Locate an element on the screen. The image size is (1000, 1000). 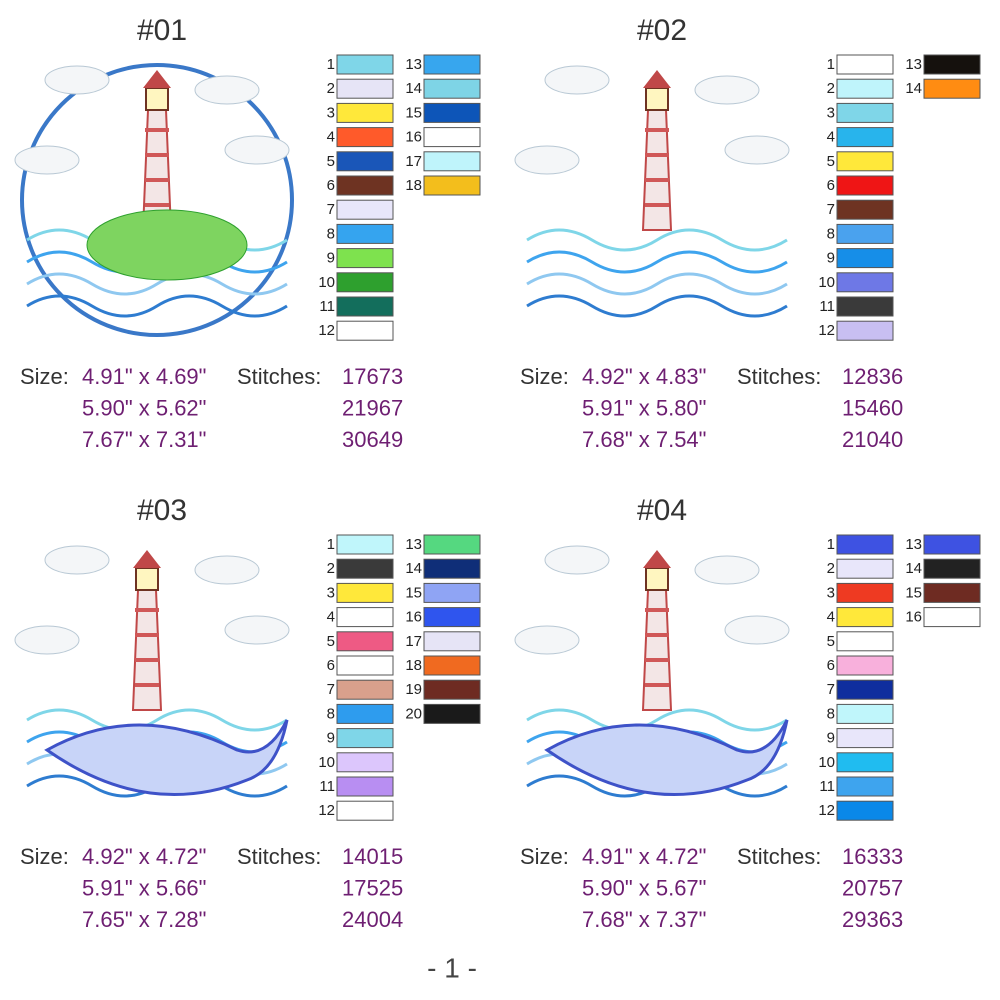
hill is located at coordinates (167, 245).